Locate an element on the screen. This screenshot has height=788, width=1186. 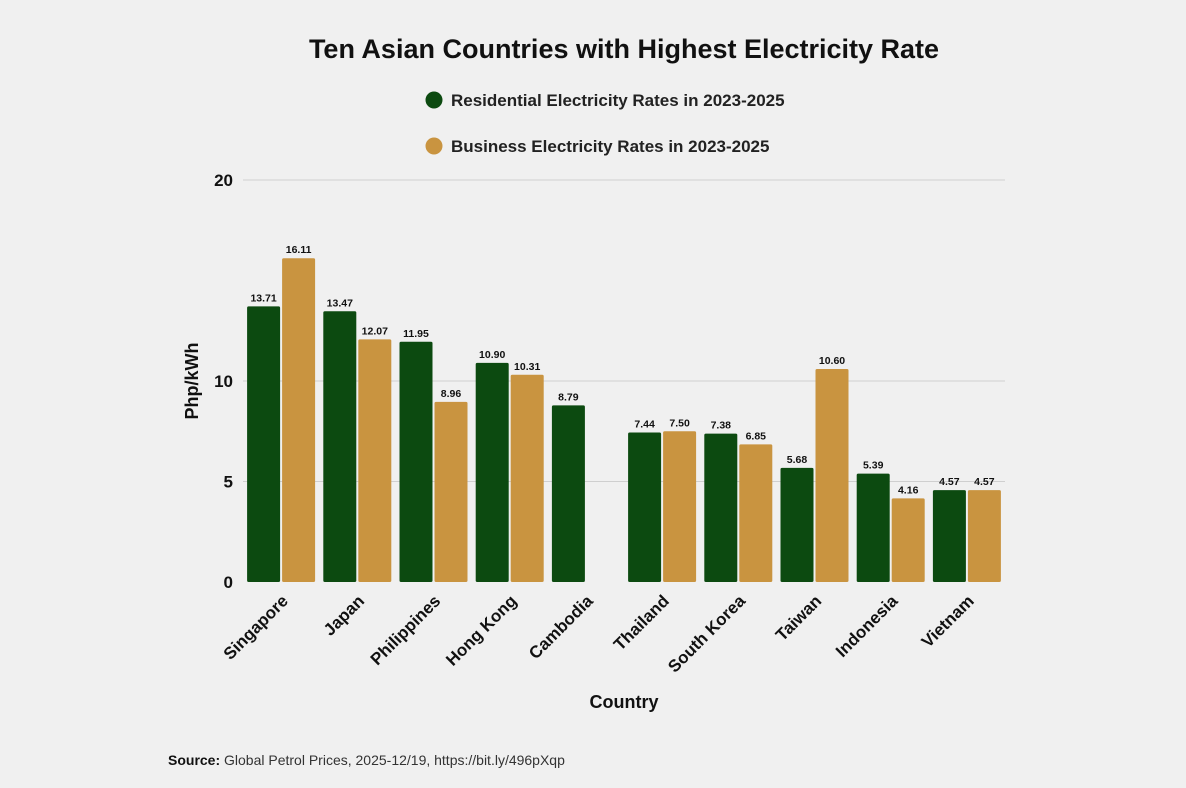
data-label: 5.39 is located at coordinates (873, 466).